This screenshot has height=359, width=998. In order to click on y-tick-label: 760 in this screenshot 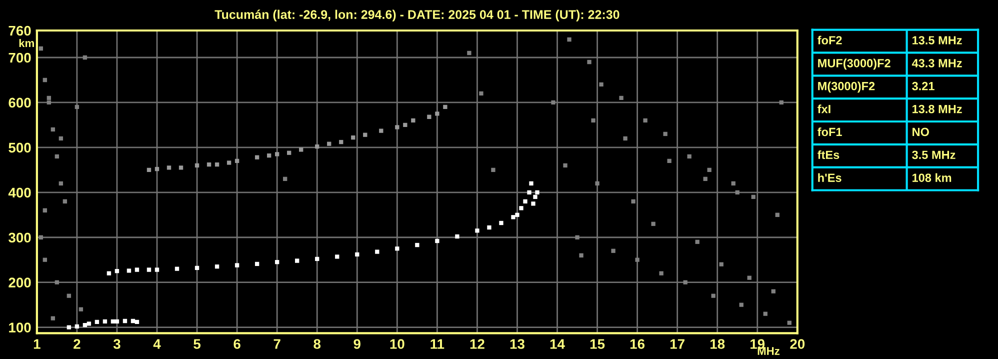, I will do `click(19, 31)`.